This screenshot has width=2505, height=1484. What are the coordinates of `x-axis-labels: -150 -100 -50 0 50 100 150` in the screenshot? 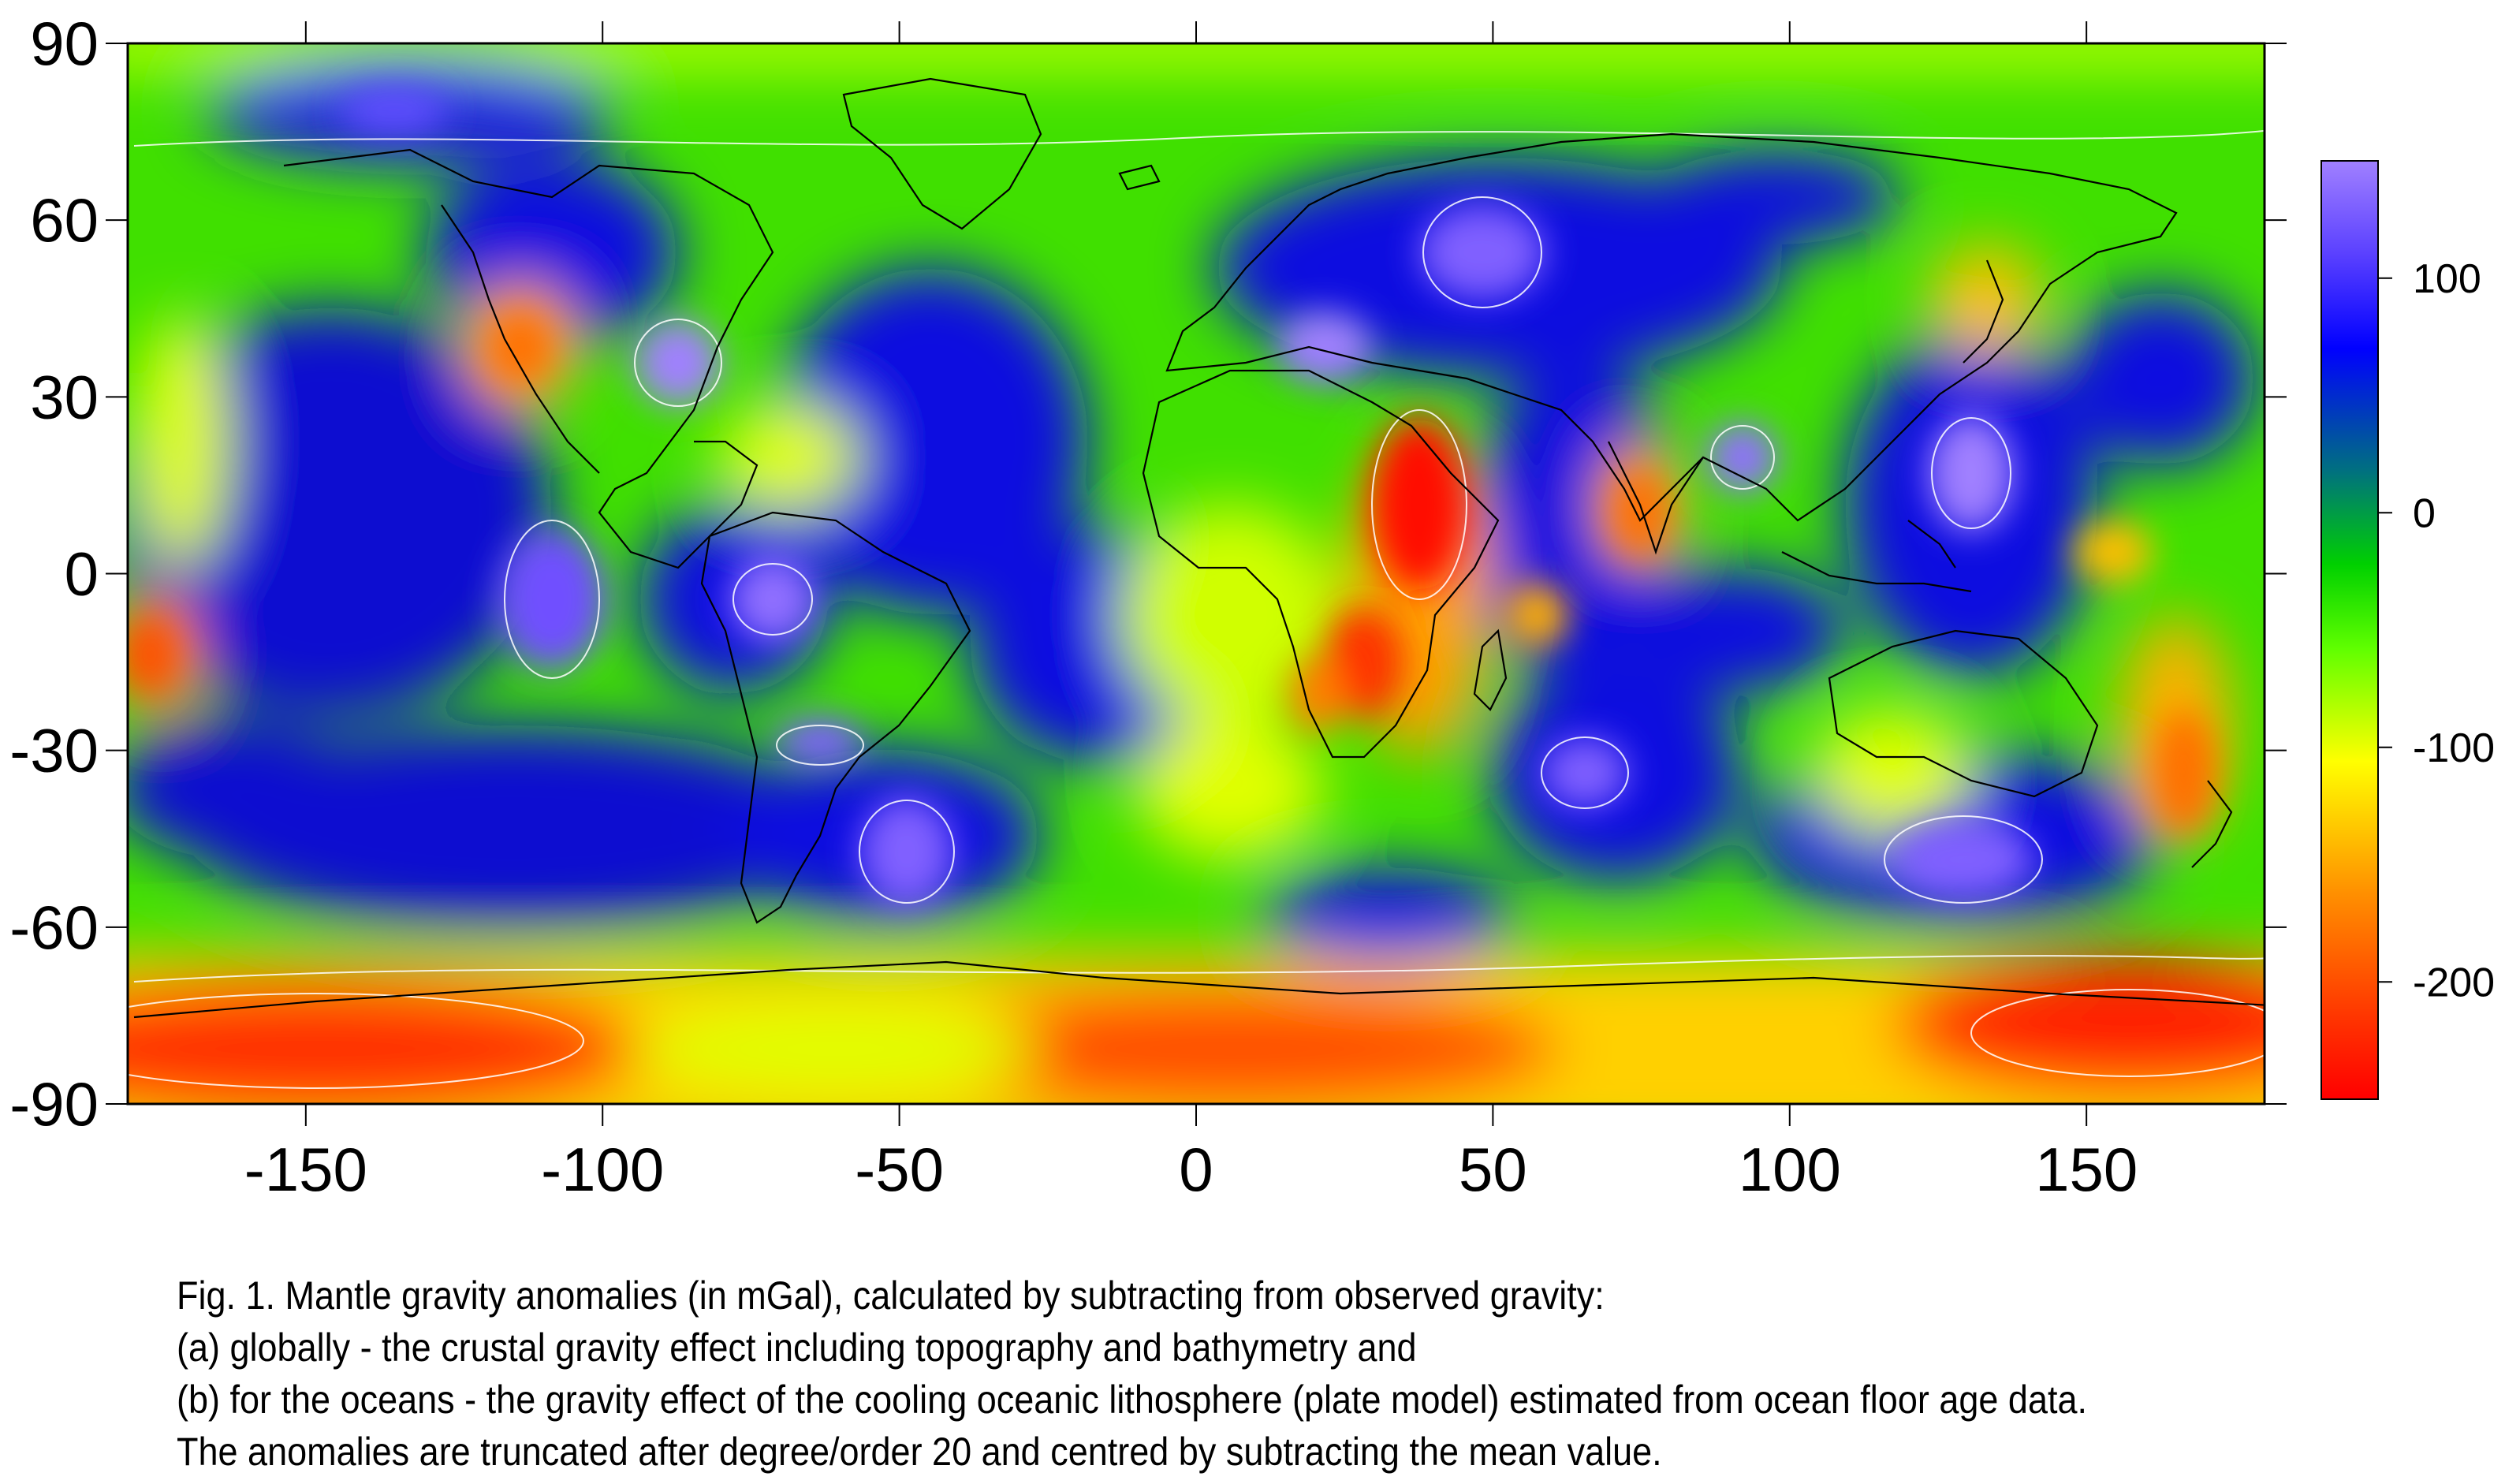 It's located at (1191, 1169).